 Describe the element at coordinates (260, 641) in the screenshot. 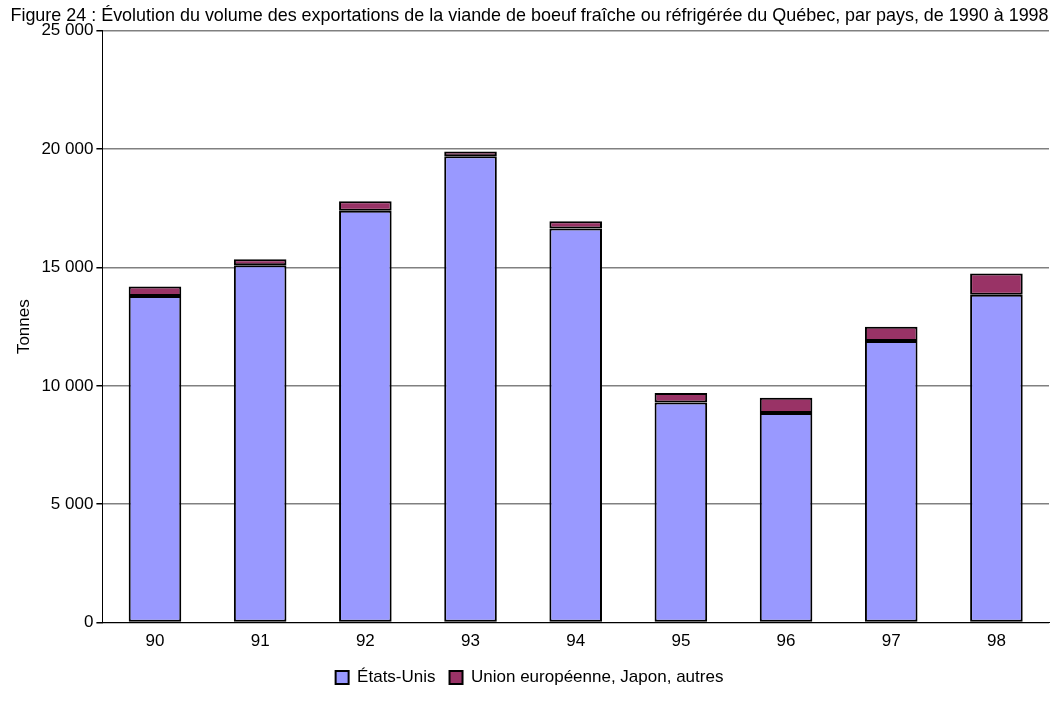

I see `x-tick-label: 91` at that location.